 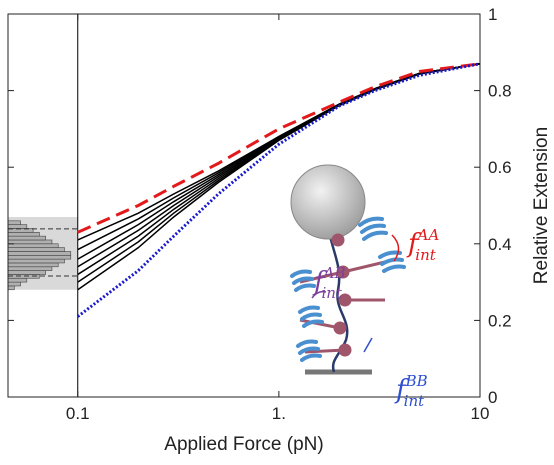 What do you see at coordinates (428, 235) in the screenshot?
I see `annotation-sup: AA` at bounding box center [428, 235].